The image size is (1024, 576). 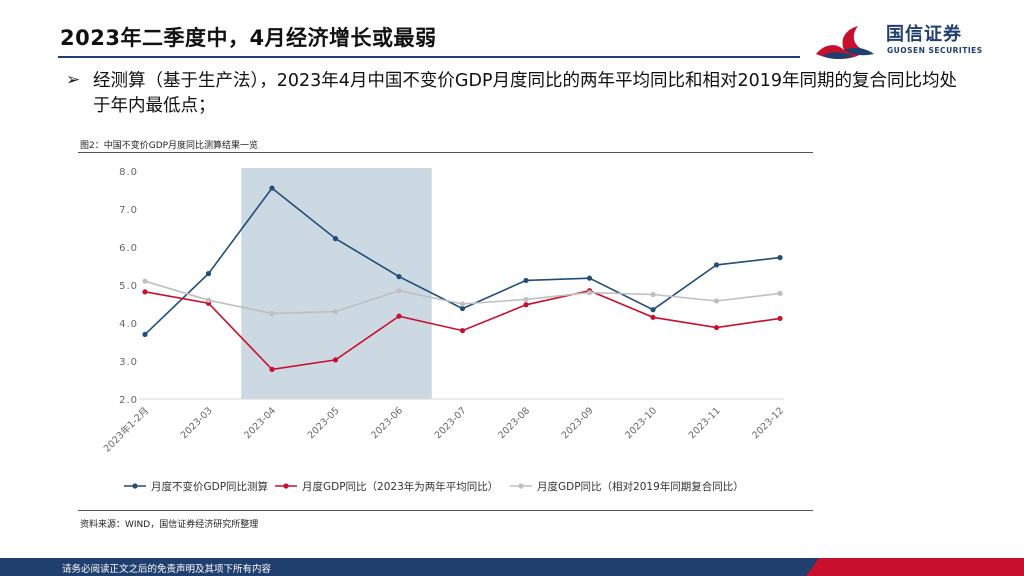 I want to click on y-tick-label: 7.0, so click(x=128, y=210).